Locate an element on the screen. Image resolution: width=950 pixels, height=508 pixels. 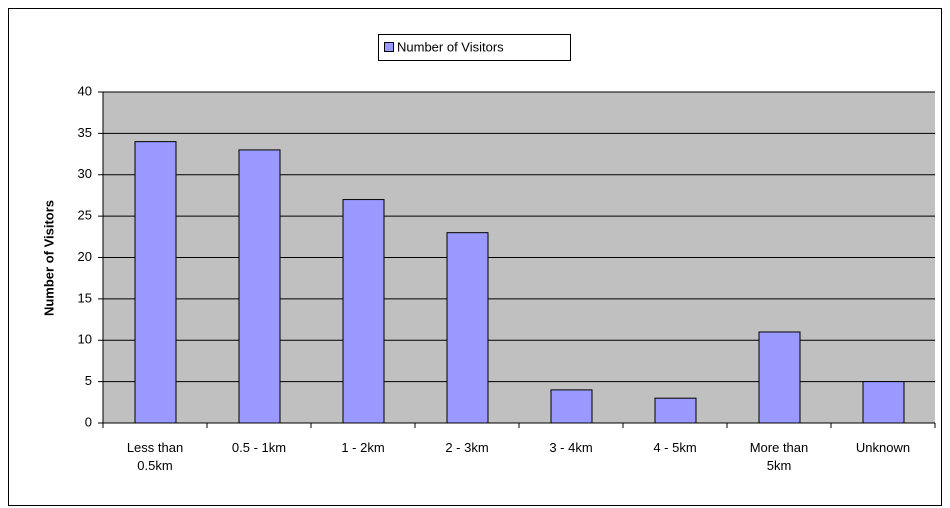
x-tick-label-box: 4 - 5km is located at coordinates (675, 447).